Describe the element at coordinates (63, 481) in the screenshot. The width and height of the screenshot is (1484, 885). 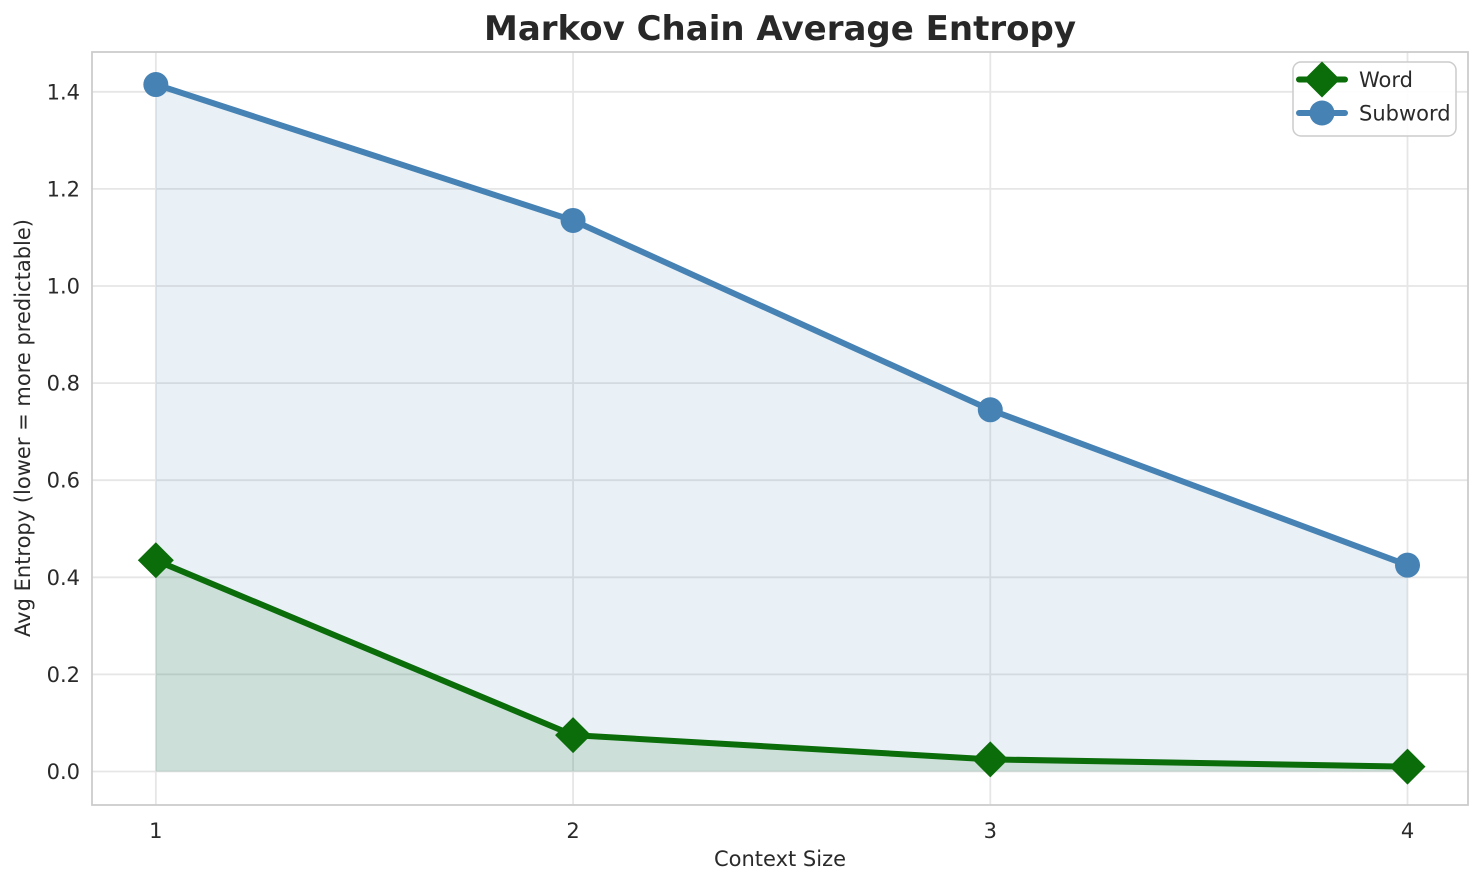
I see `y-tick-label: 0.6` at that location.